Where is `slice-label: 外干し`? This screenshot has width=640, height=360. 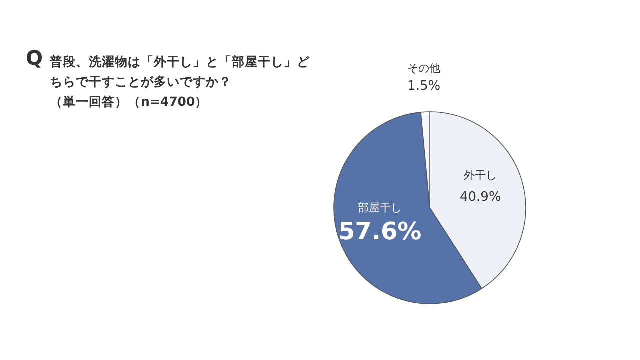
slice-label: 外干し is located at coordinates (481, 175).